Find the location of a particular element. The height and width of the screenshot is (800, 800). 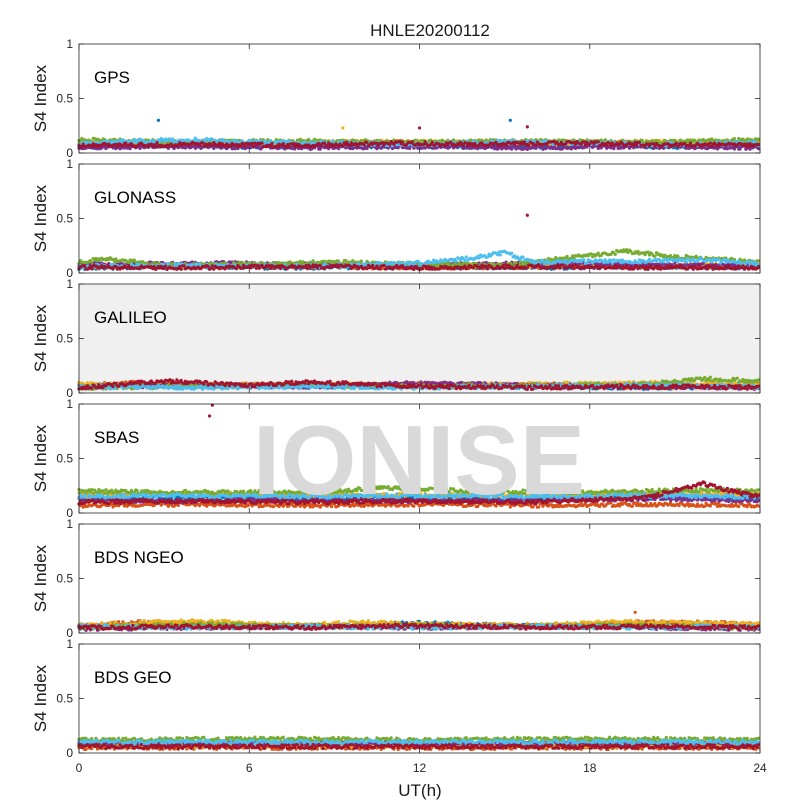

y-axis-label: S4 Index is located at coordinates (40, 98).